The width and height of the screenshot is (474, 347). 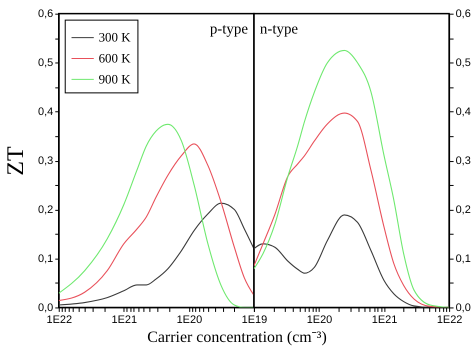 What do you see at coordinates (16, 161) in the screenshot?
I see `y-axis-title: ZT` at bounding box center [16, 161].